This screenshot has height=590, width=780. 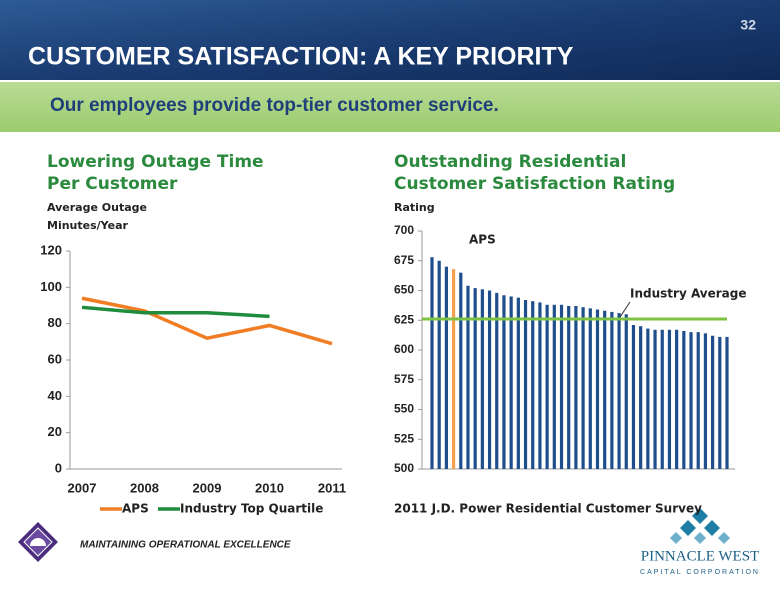 What do you see at coordinates (688, 294) in the screenshot?
I see `annotation: Industry Average` at bounding box center [688, 294].